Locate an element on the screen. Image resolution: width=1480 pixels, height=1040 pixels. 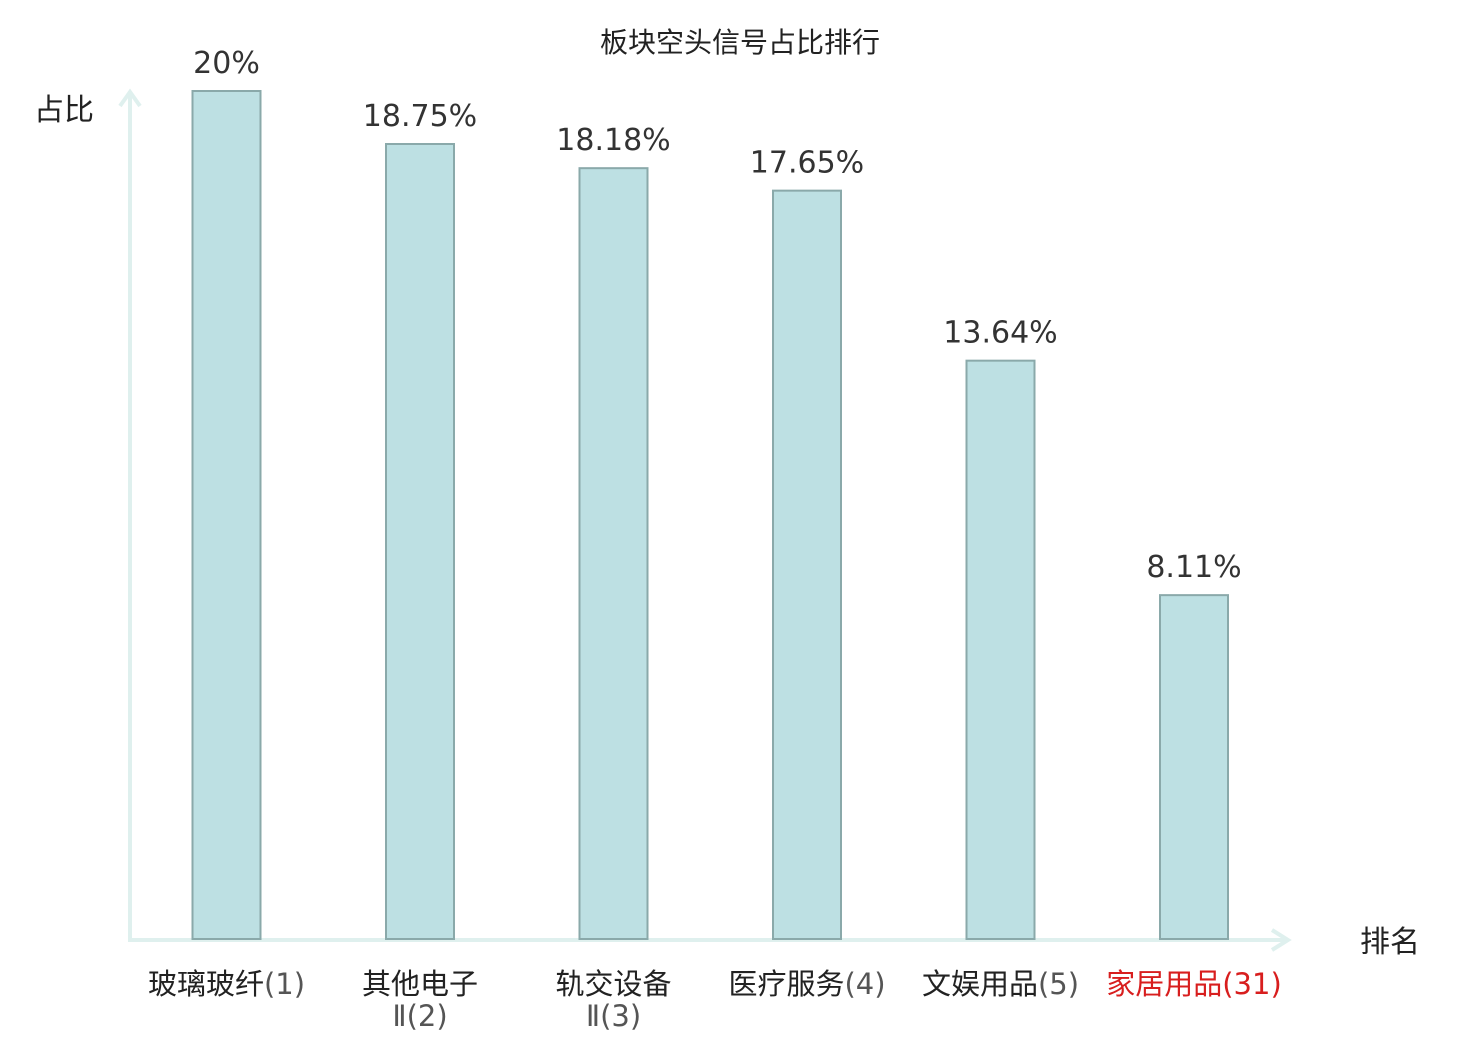
category-rank: (1) is located at coordinates (284, 984).